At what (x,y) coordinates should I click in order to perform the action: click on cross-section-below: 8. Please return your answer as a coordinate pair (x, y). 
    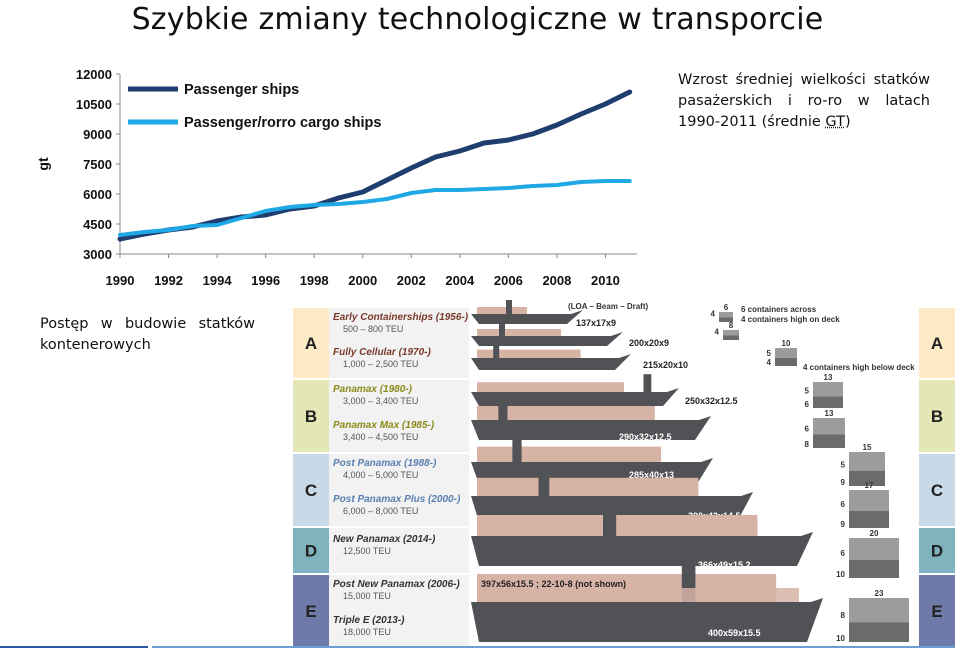
    Looking at the image, I should click on (807, 444).